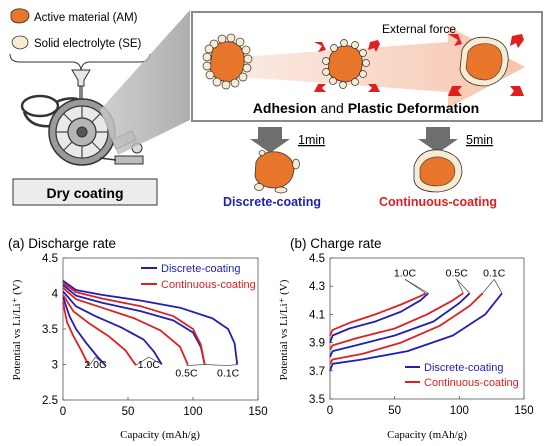 This screenshot has width=550, height=446. What do you see at coordinates (438, 140) in the screenshot?
I see `outcome-arrow-long` at bounding box center [438, 140].